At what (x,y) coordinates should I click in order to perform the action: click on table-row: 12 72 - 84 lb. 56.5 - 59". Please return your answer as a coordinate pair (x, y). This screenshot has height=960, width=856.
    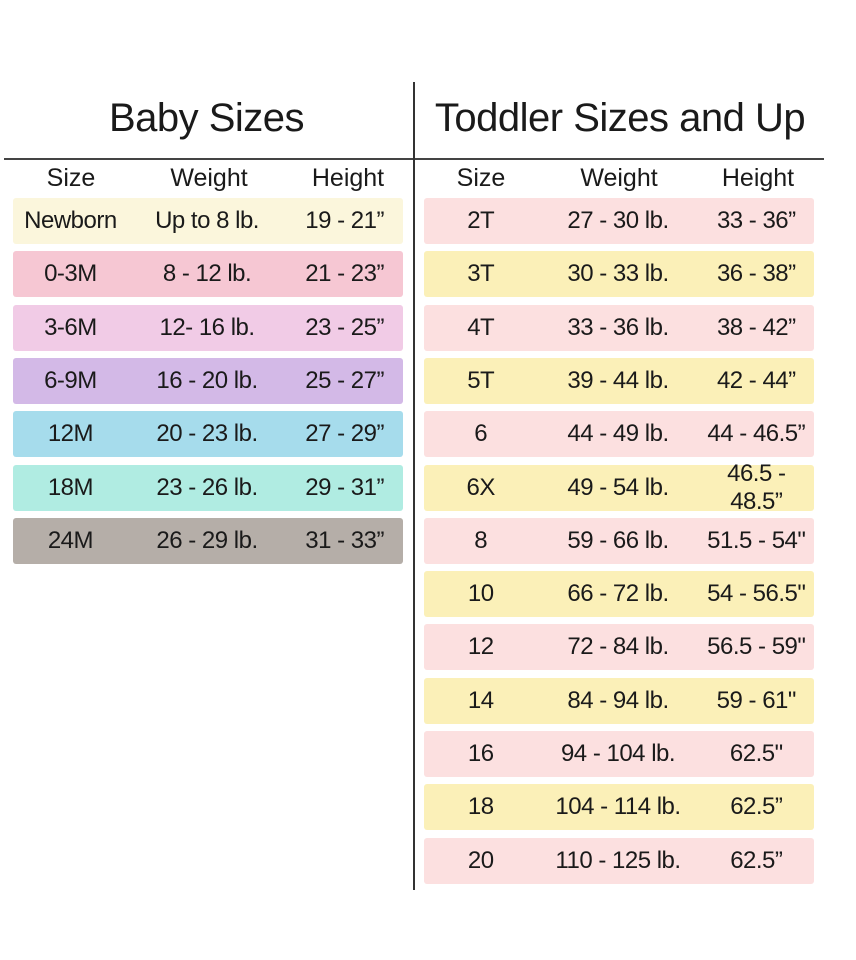
    Looking at the image, I should click on (619, 647).